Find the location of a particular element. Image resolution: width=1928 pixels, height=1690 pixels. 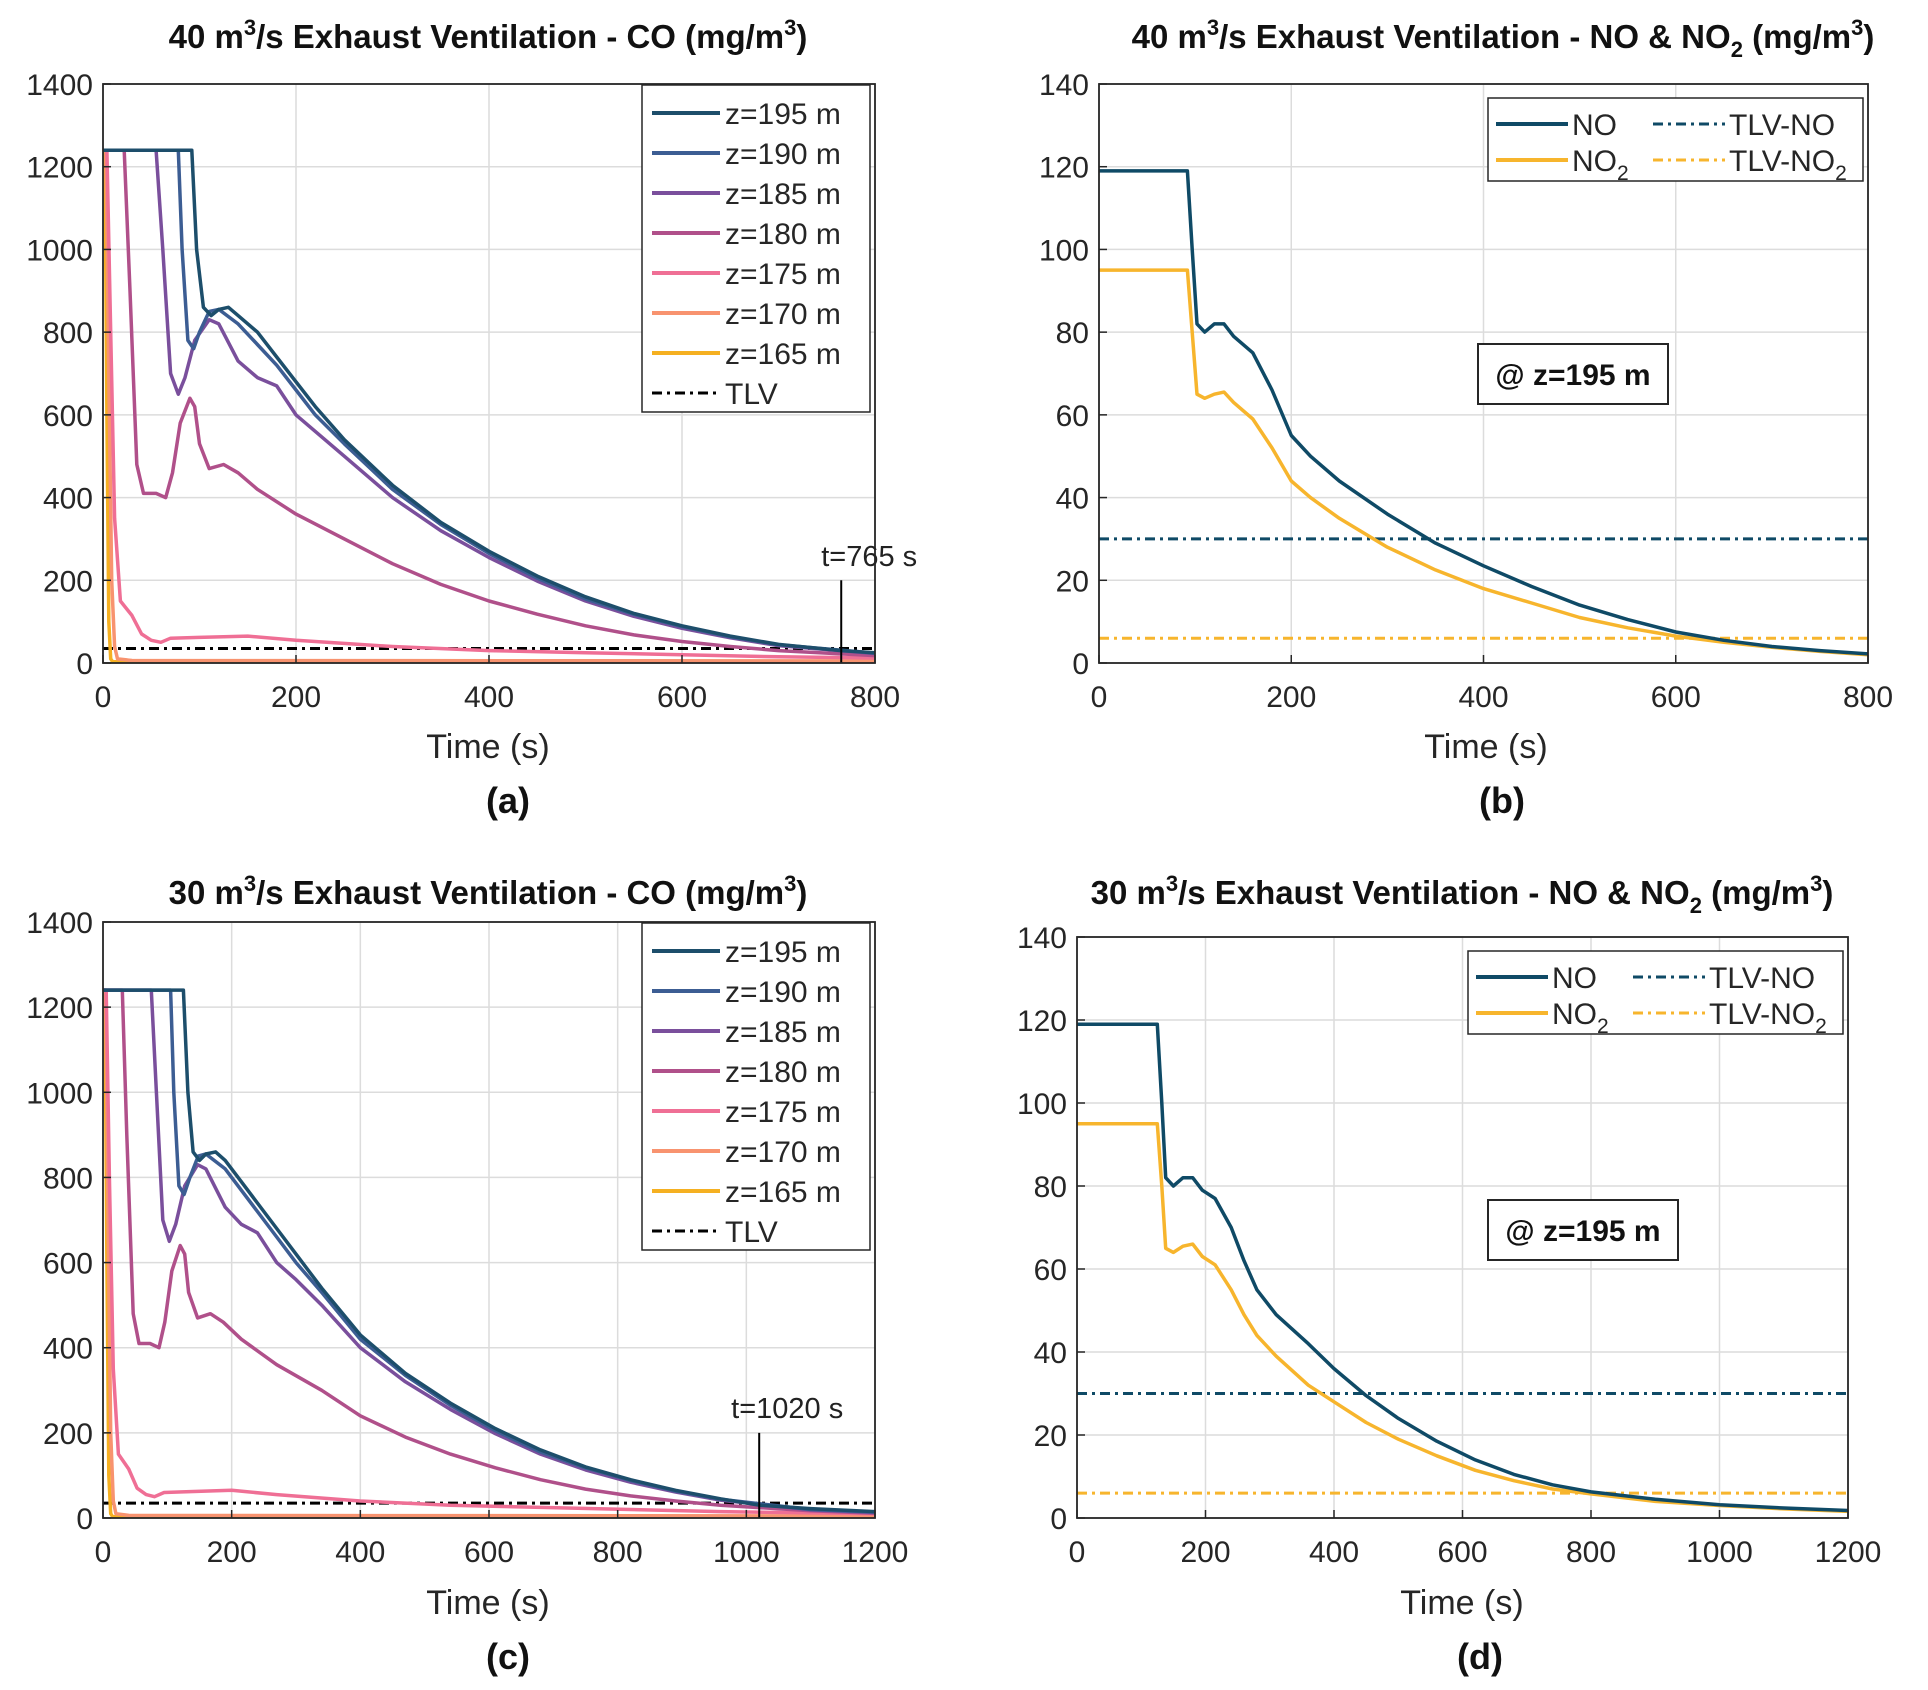

series-line-z-175-m is located at coordinates (489, 404).